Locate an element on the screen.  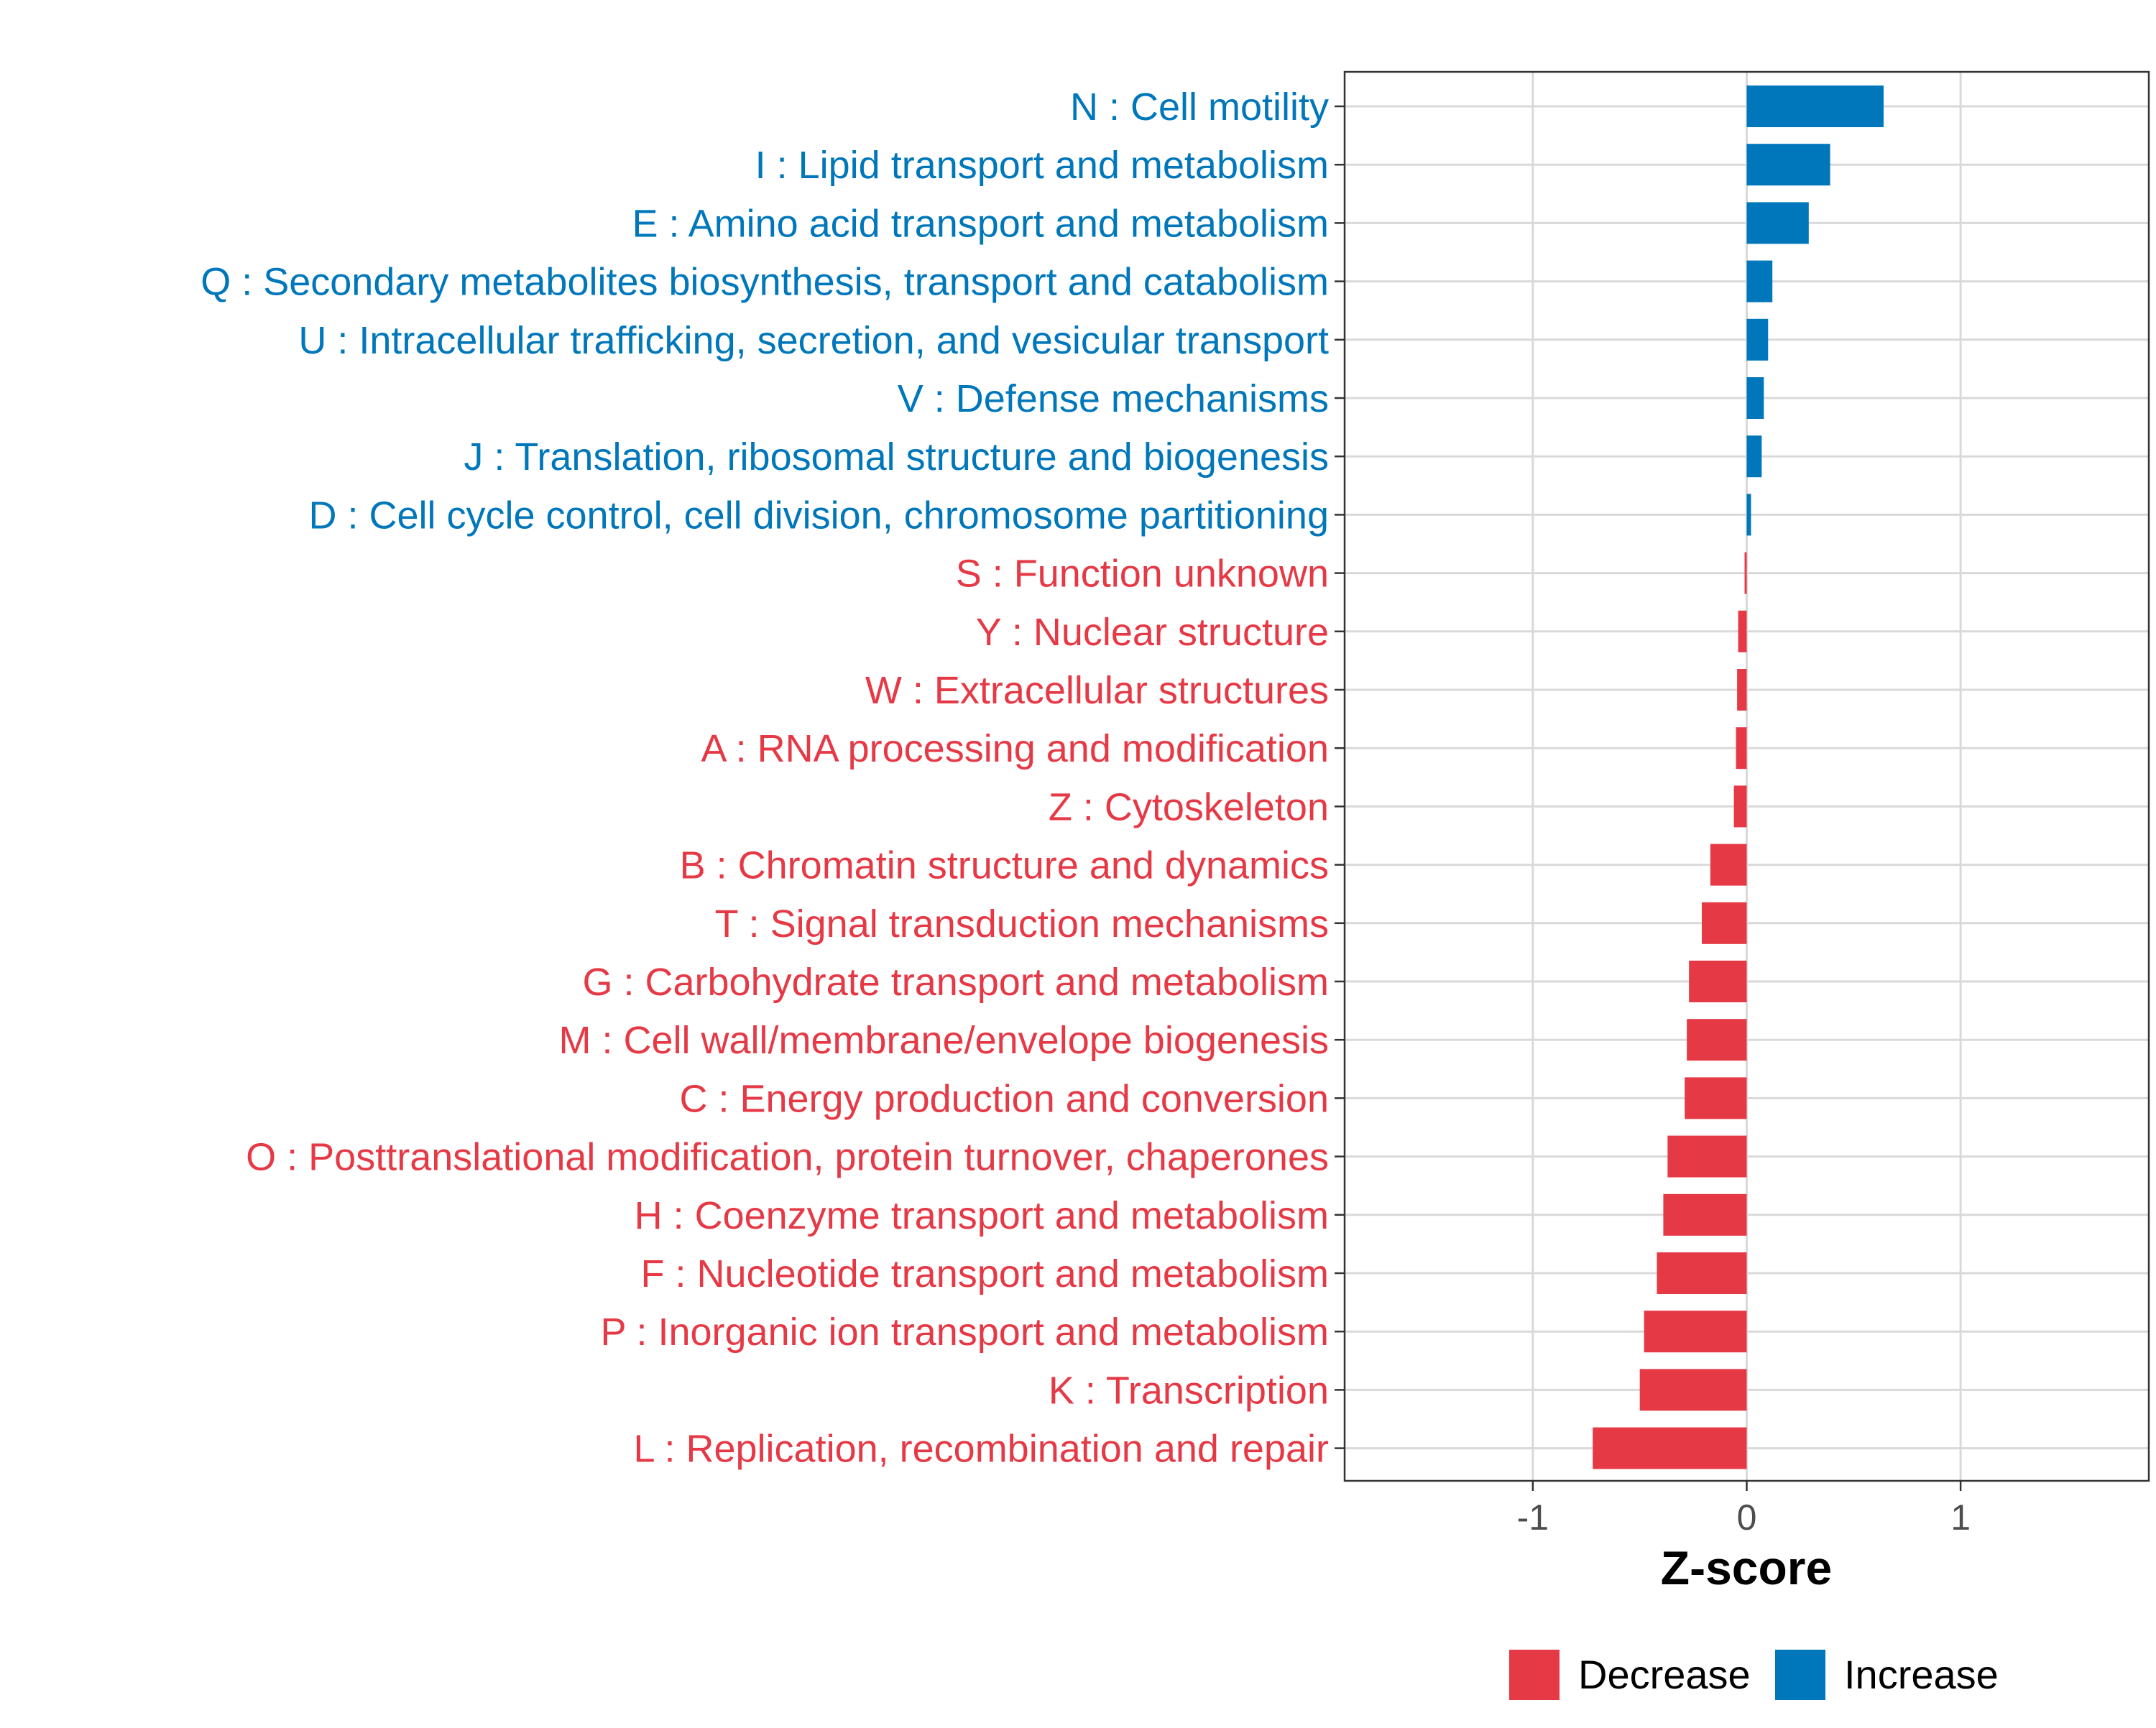
bar-m is located at coordinates (1717, 1040).